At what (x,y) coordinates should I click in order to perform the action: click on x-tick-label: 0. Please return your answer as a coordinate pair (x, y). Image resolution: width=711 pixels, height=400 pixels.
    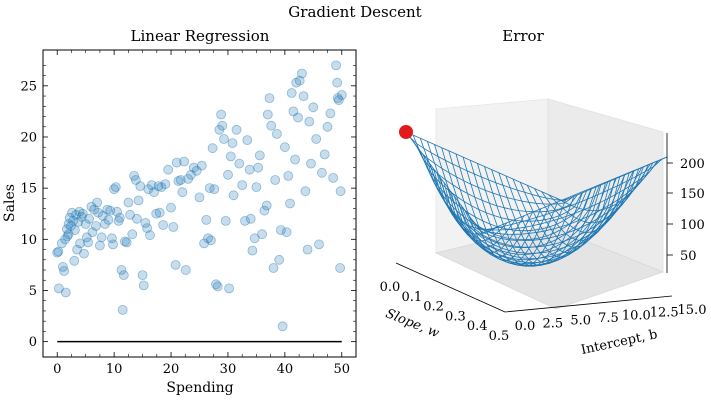
    Looking at the image, I should click on (57, 369).